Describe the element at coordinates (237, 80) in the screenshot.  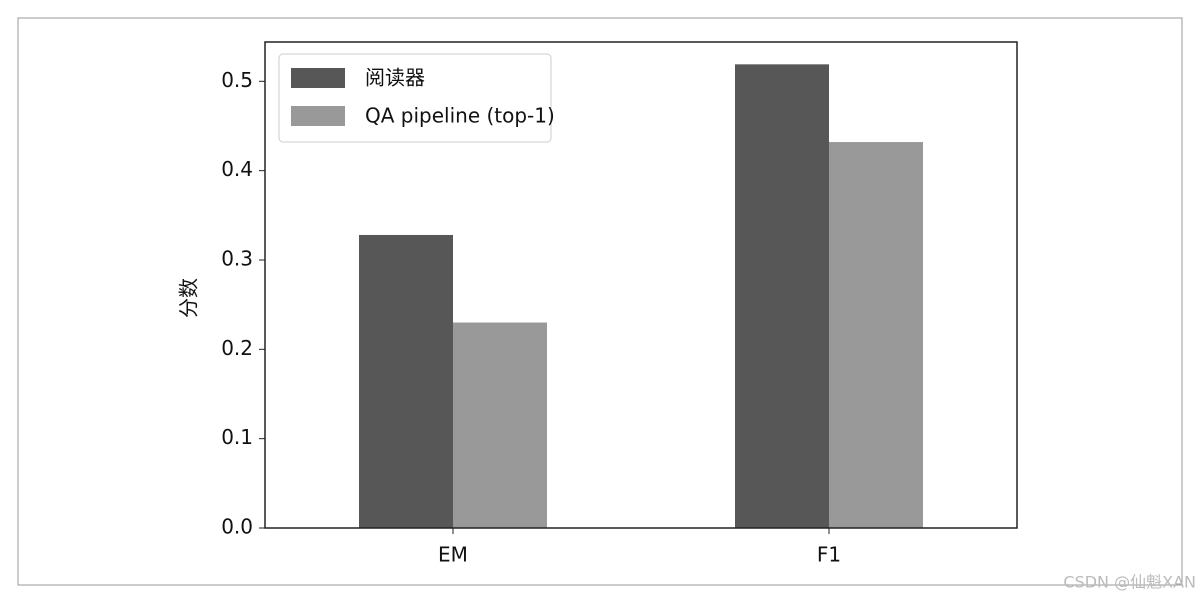
I see `y-tick-label: 0.5` at that location.